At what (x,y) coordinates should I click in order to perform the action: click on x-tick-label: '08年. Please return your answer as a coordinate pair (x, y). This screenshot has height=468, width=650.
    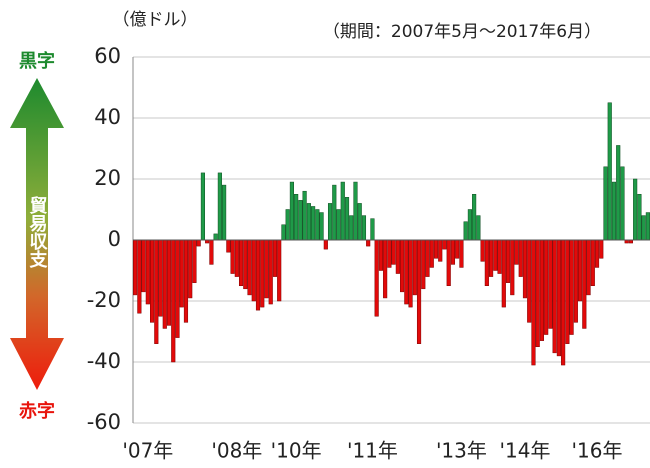
    Looking at the image, I should click on (236, 451).